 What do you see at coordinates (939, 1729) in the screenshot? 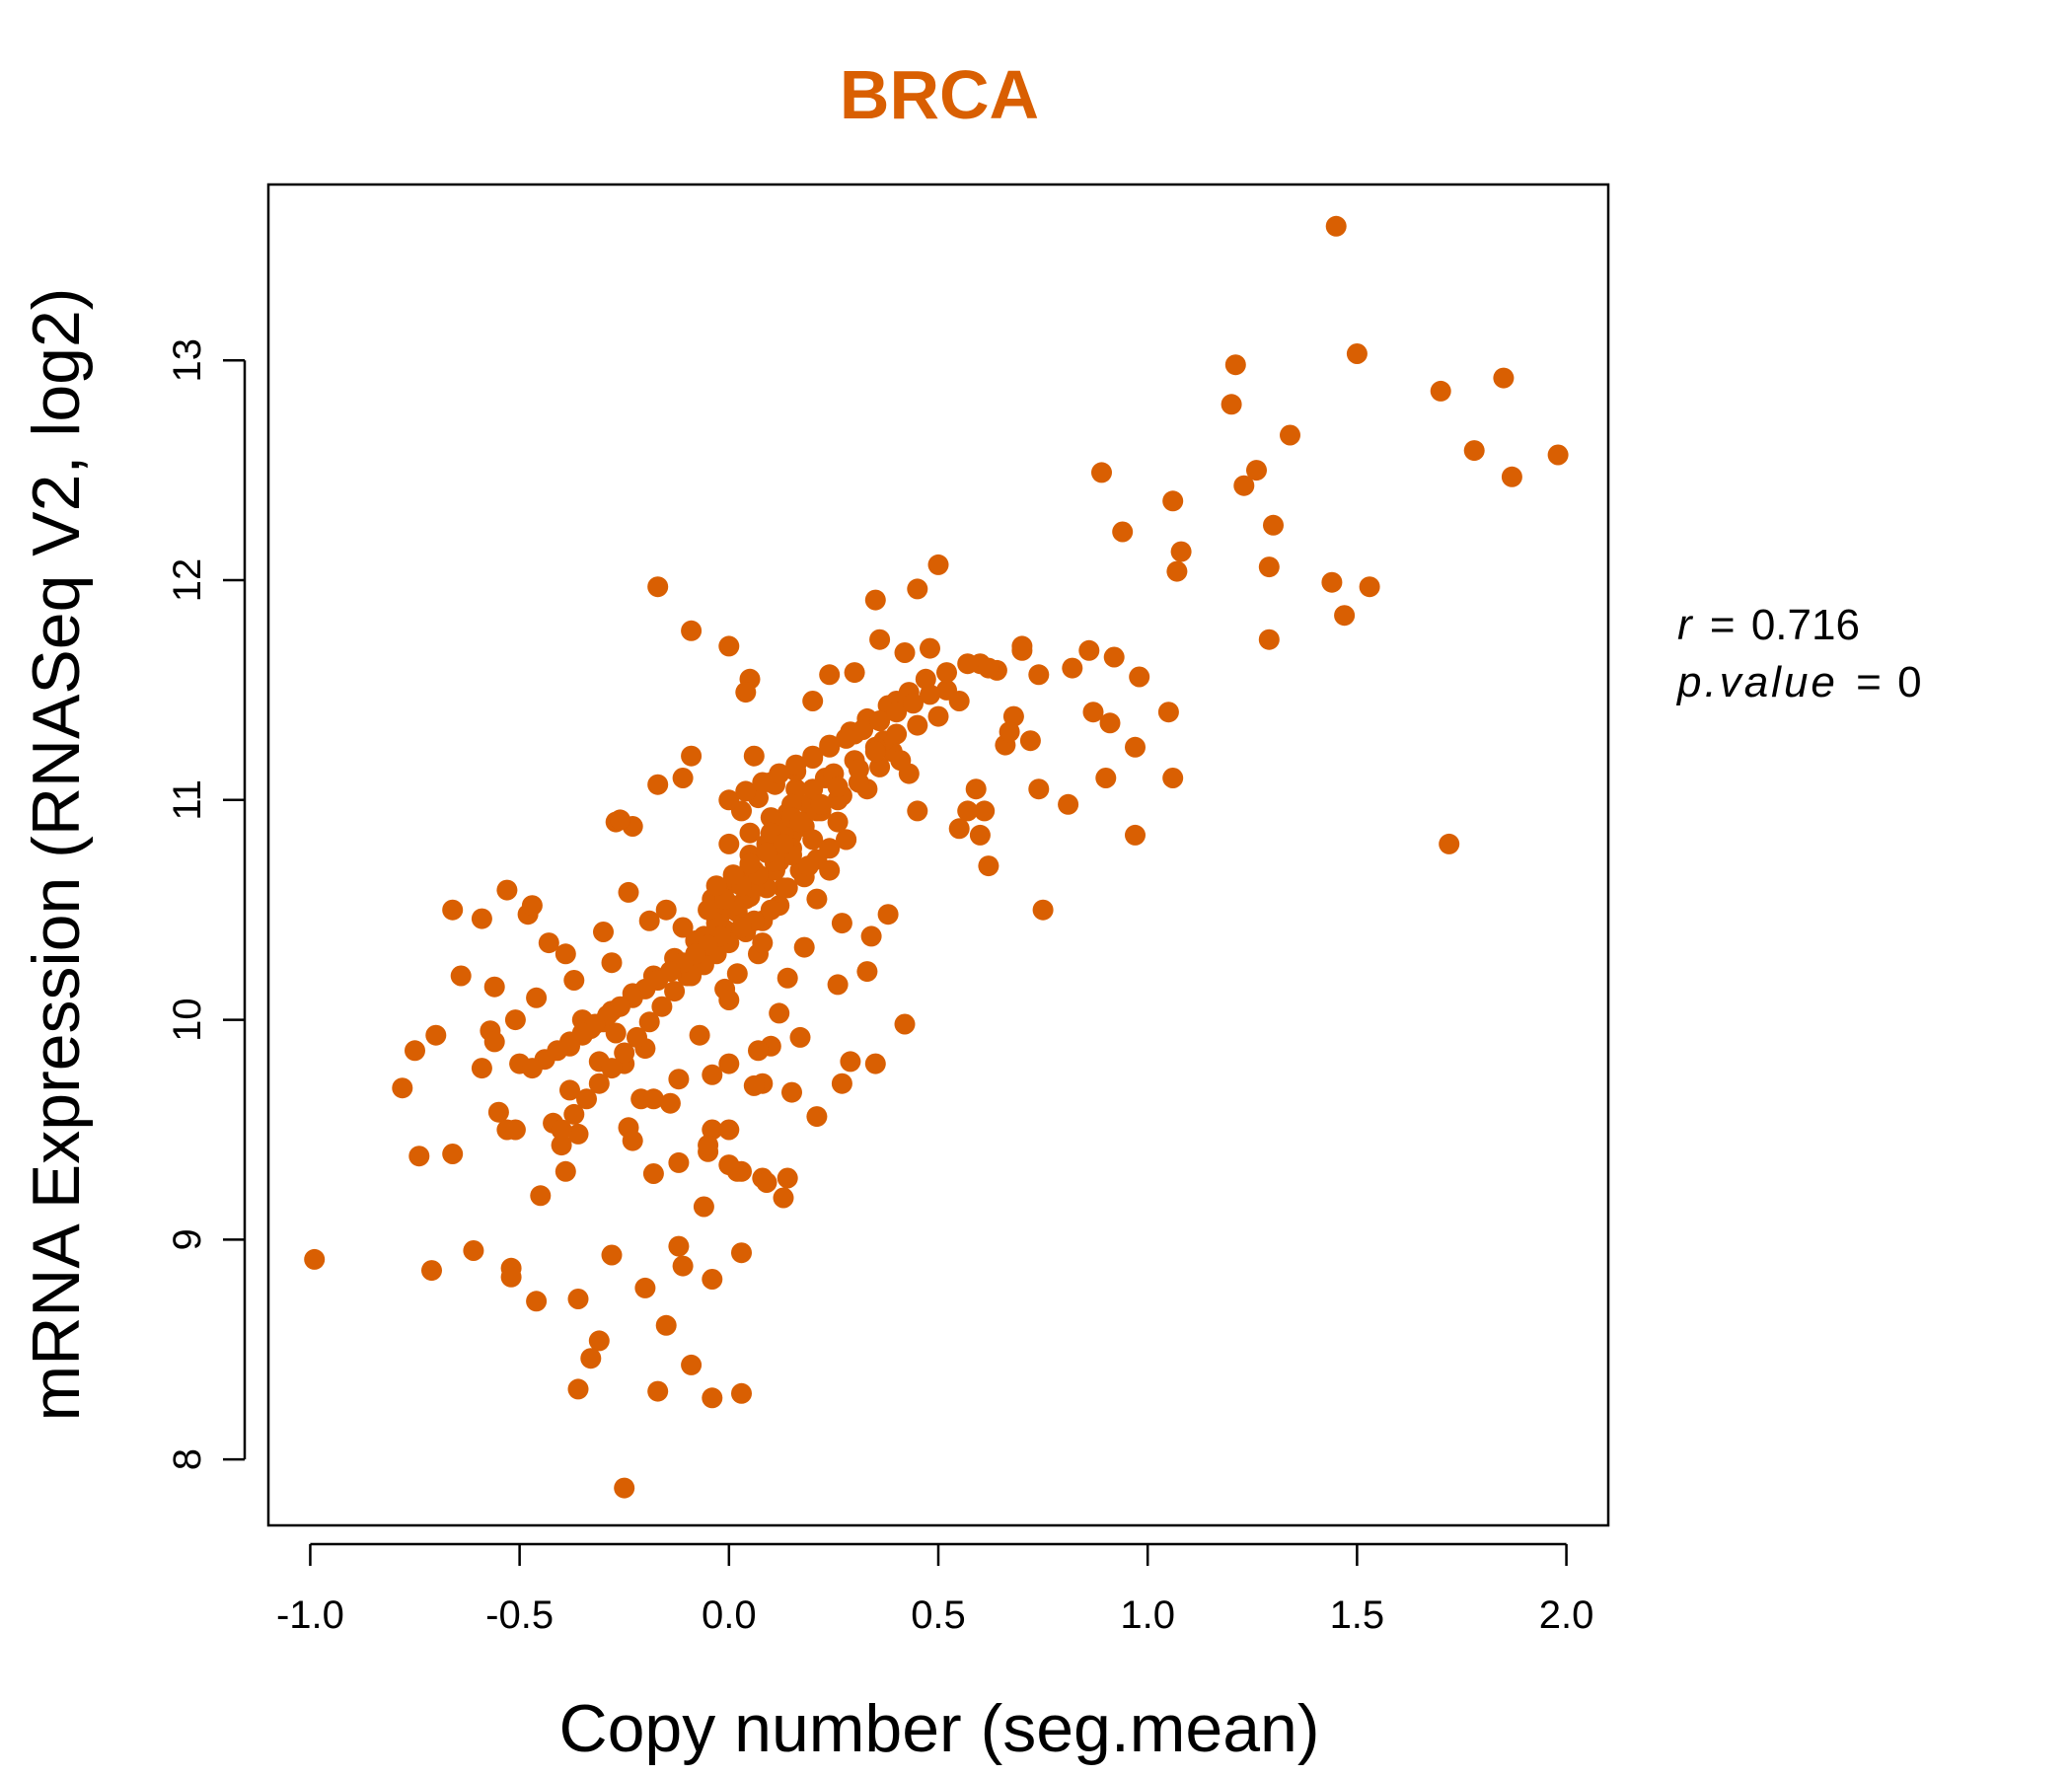
I see `x-axis-label: Copy number (seg.mean)` at bounding box center [939, 1729].